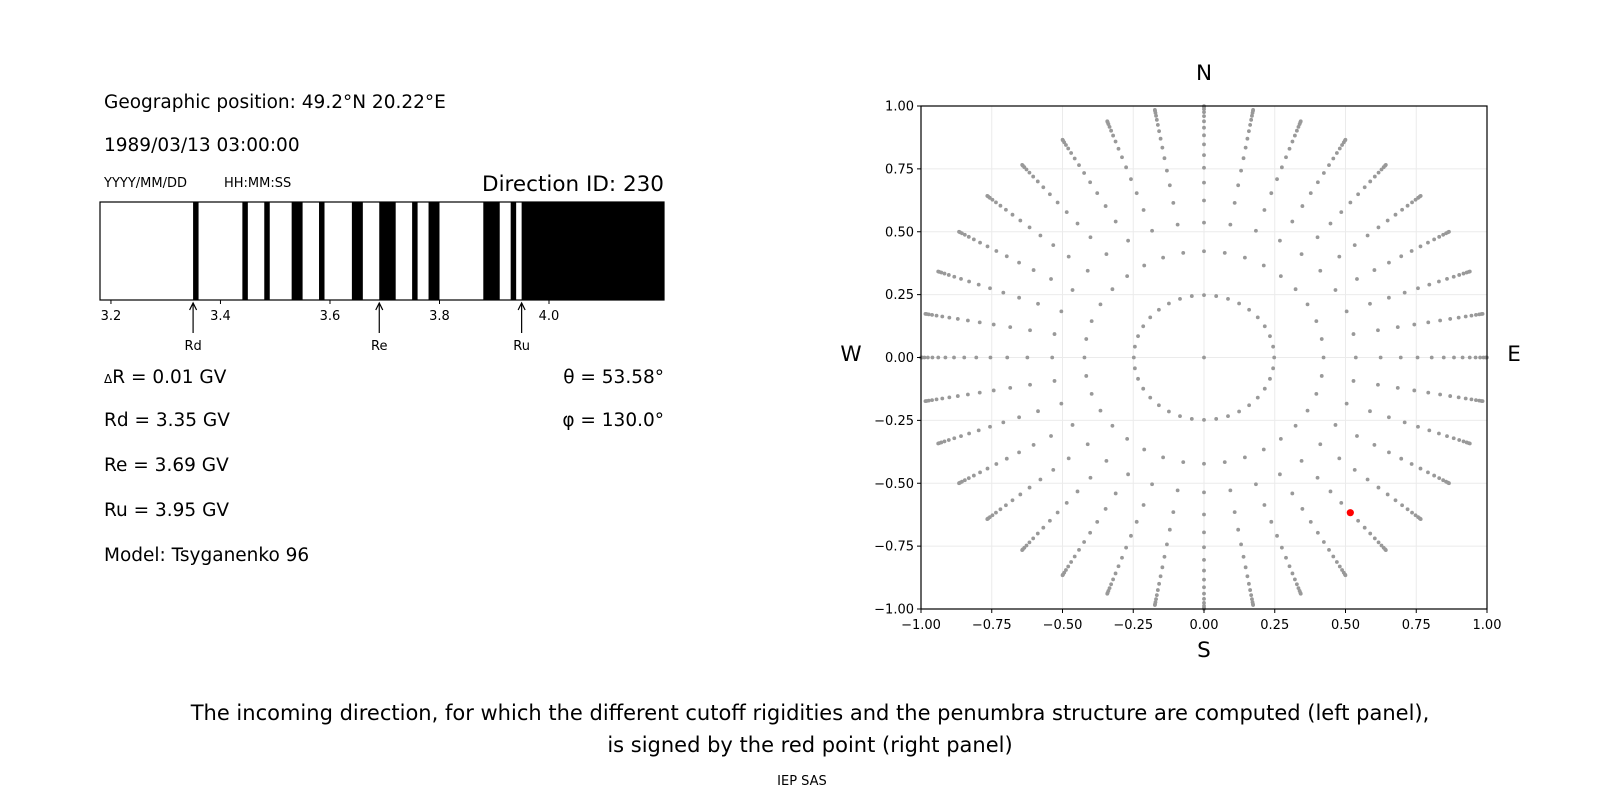 The height and width of the screenshot is (800, 1600). I want to click on y-tick-label: −0.50, so click(894, 484).